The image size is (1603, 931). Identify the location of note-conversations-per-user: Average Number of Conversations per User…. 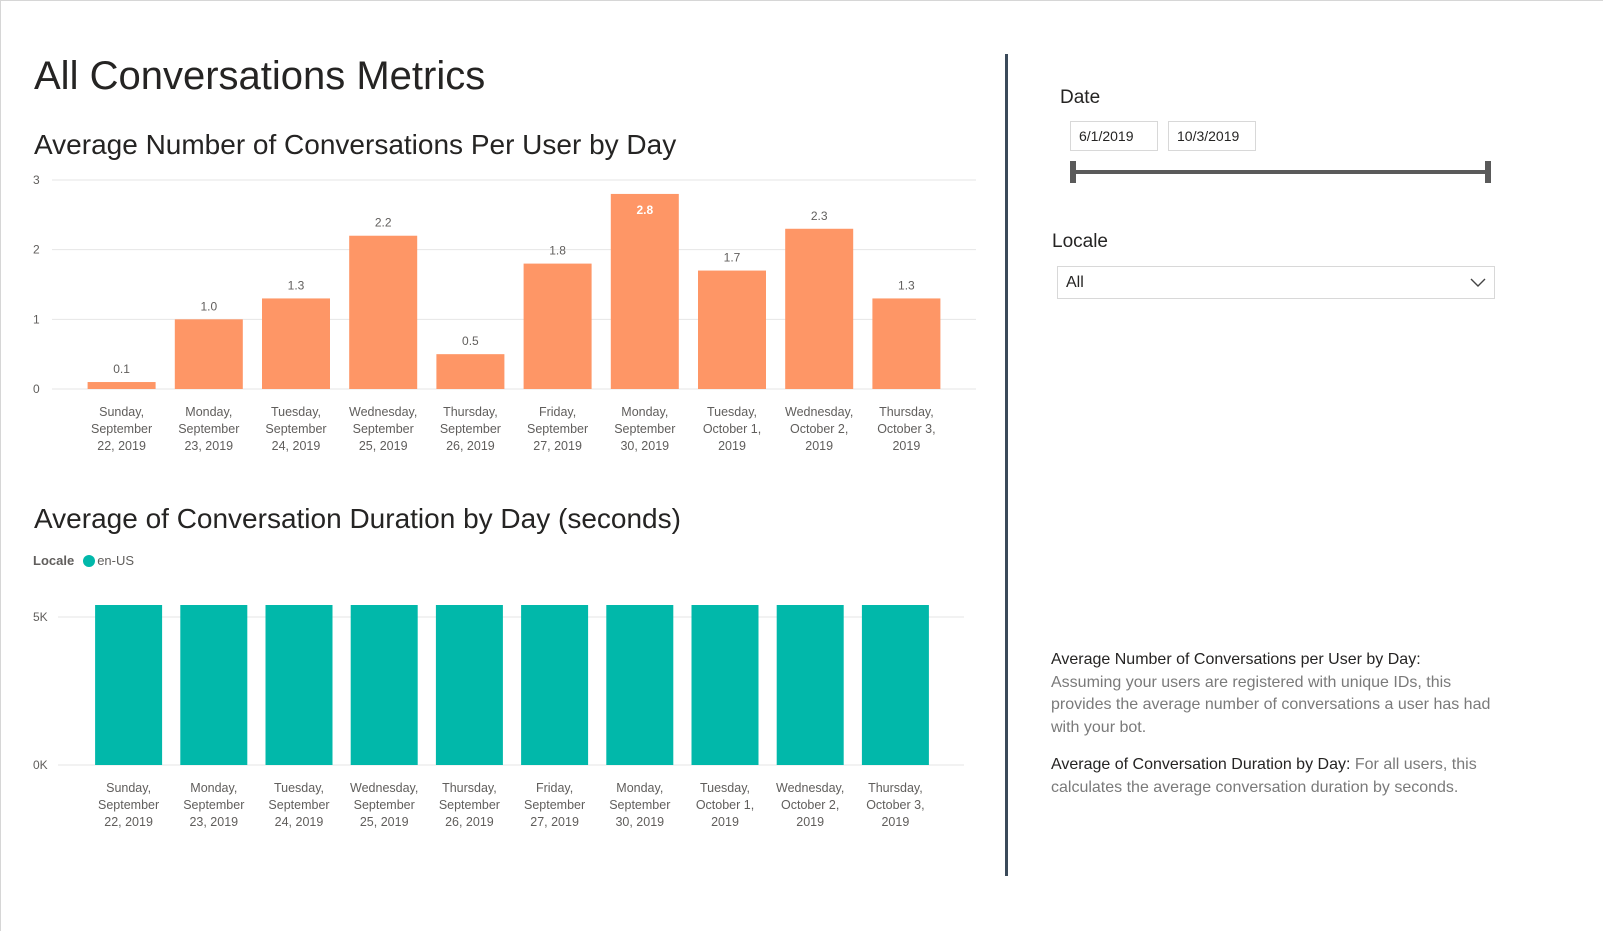
(1271, 694).